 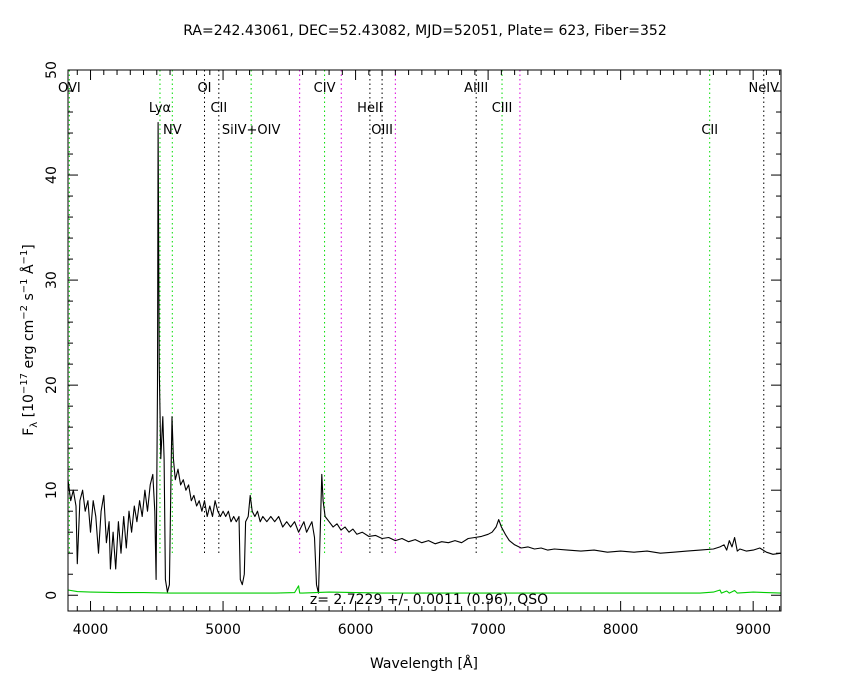 What do you see at coordinates (52, 490) in the screenshot?
I see `y-tick-label: 10` at bounding box center [52, 490].